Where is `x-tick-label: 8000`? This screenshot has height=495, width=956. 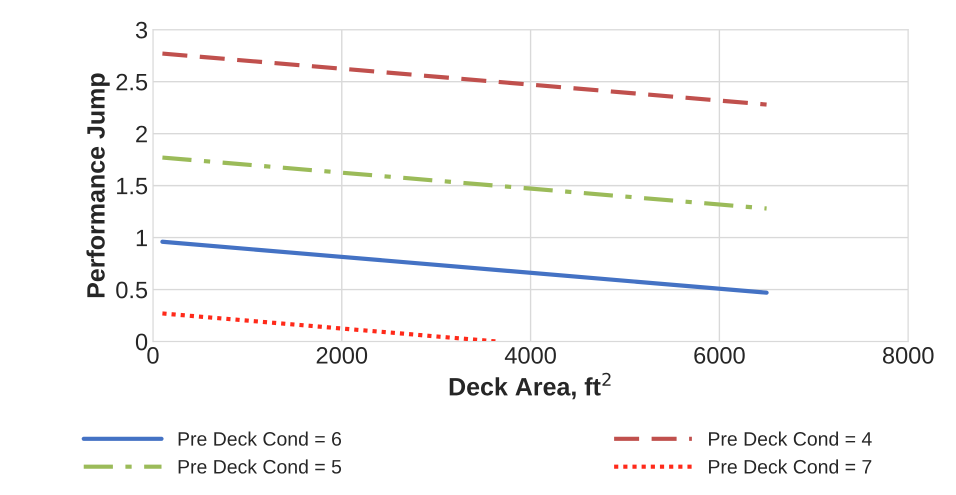 x-tick-label: 8000 is located at coordinates (908, 355).